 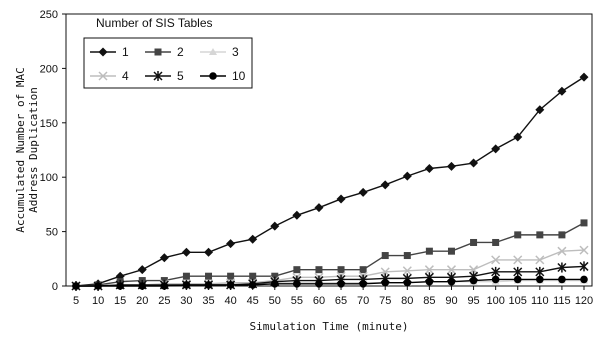 I want to click on x-tick-label: 95, so click(x=473, y=301).